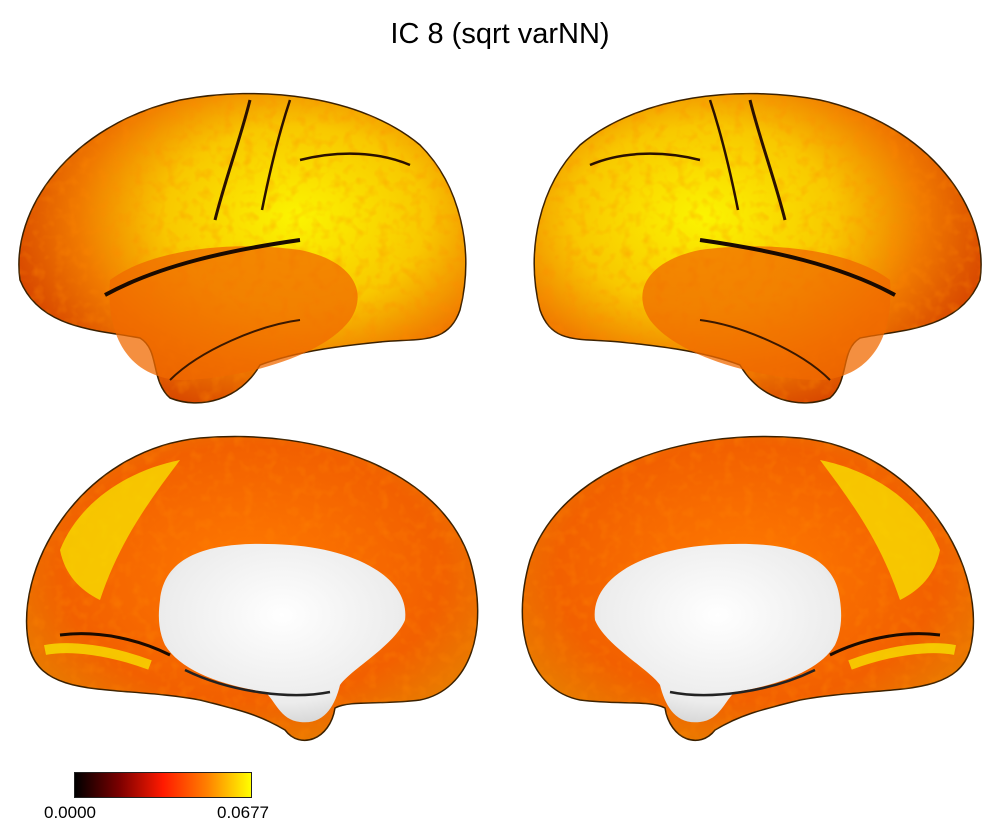 This screenshot has width=1000, height=840. What do you see at coordinates (243, 812) in the screenshot?
I see `colorbar-max-label: 0.0677` at bounding box center [243, 812].